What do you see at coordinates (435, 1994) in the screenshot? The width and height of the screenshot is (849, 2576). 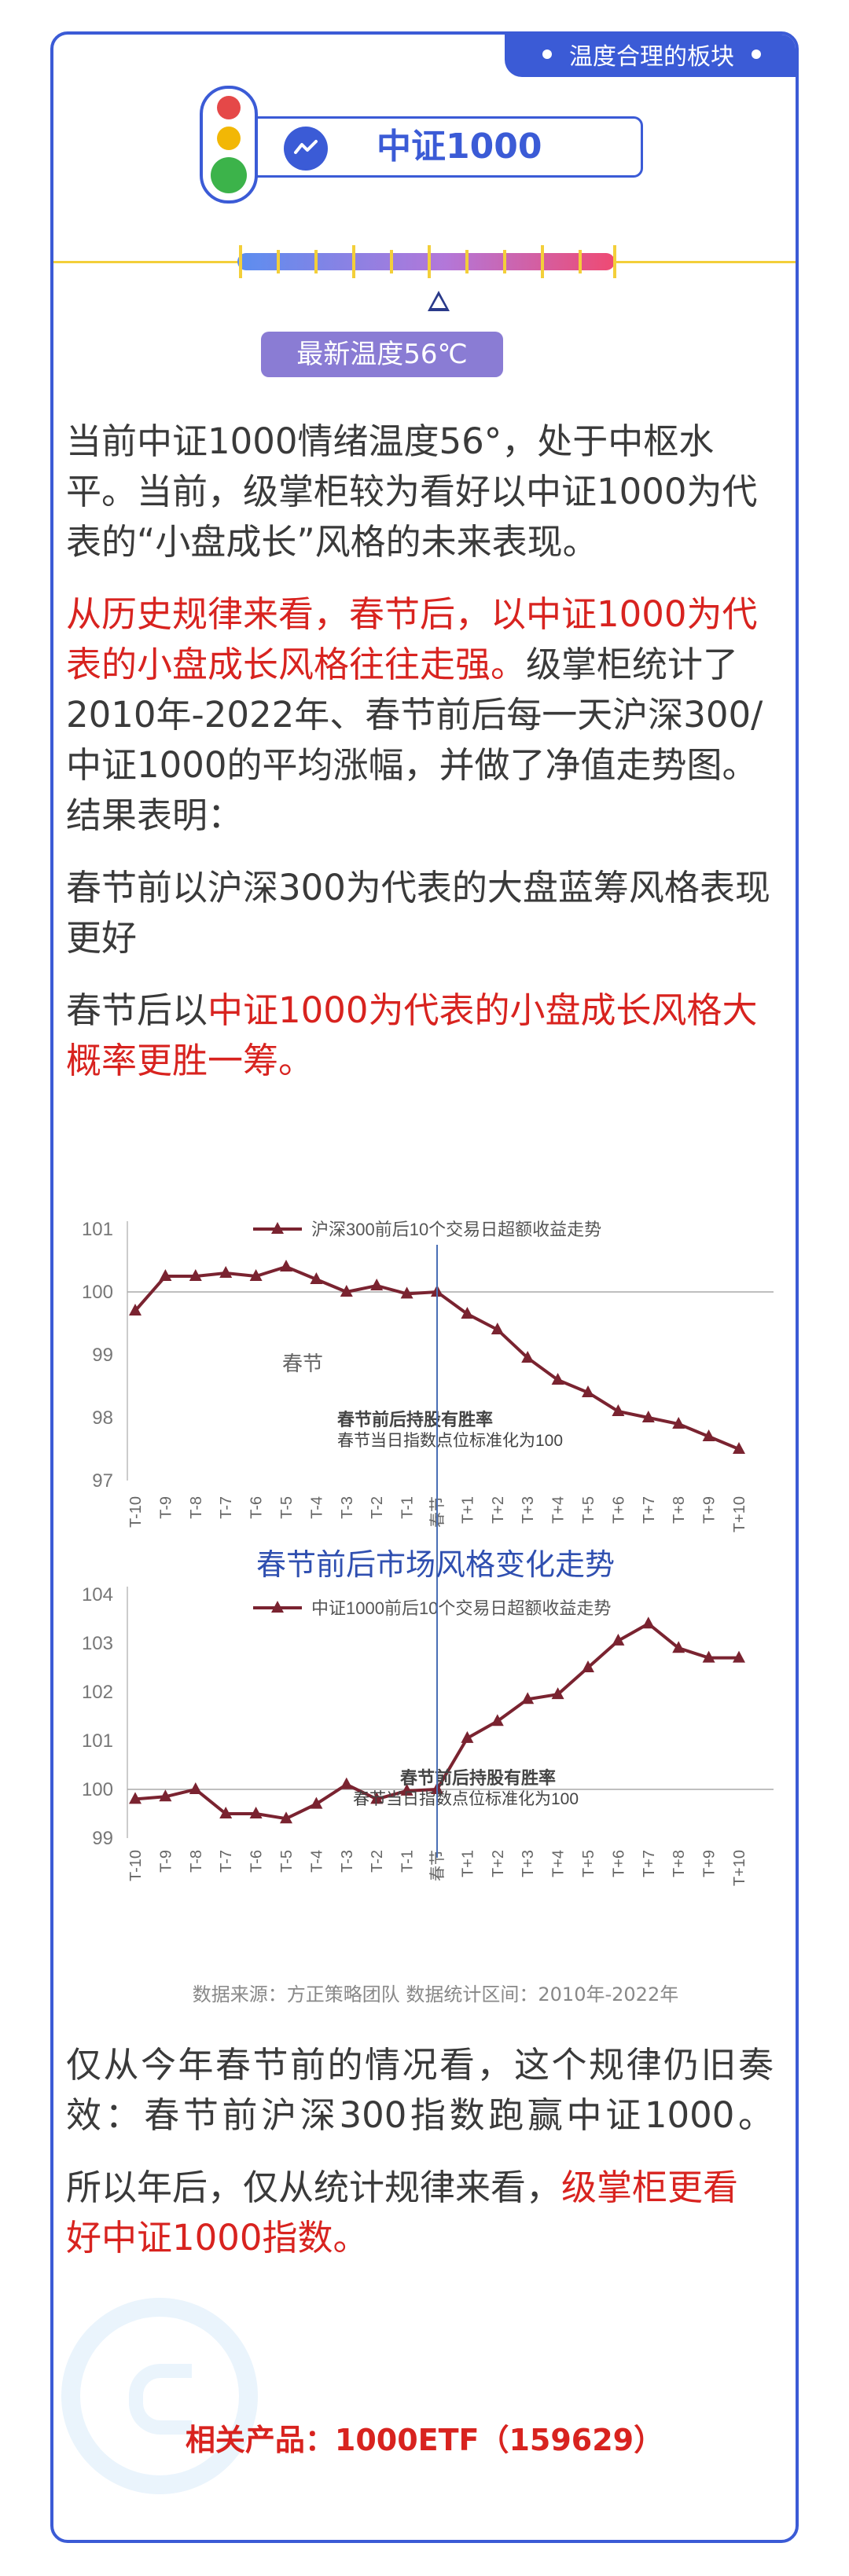 I see `chart-source: 数据来源：方正策略团队 数据统计区间：2010年-2022年` at bounding box center [435, 1994].